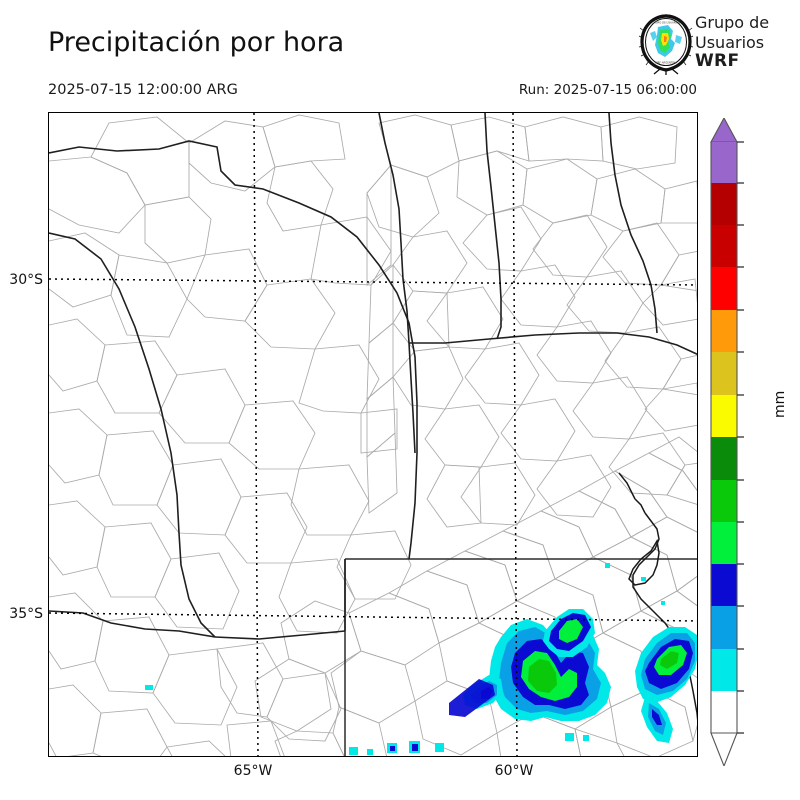 The width and height of the screenshot is (800, 800). Describe the element at coordinates (607, 565) in the screenshot. I see `precip-speck-north-a` at that location.